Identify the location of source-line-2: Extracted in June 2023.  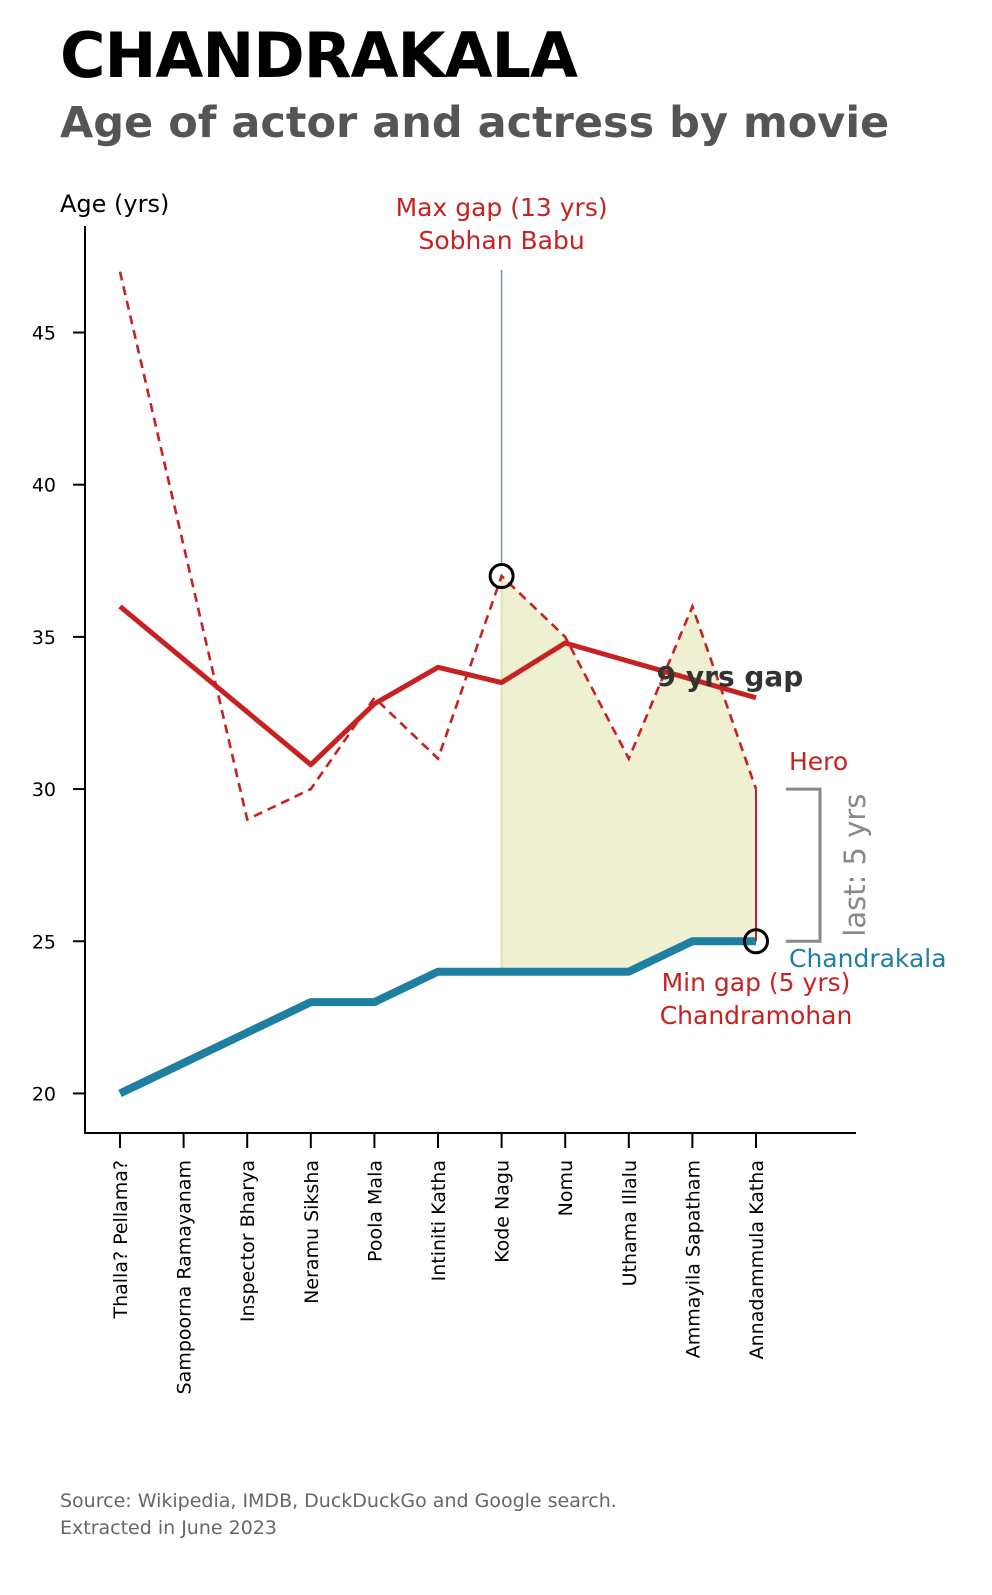
(168, 1528).